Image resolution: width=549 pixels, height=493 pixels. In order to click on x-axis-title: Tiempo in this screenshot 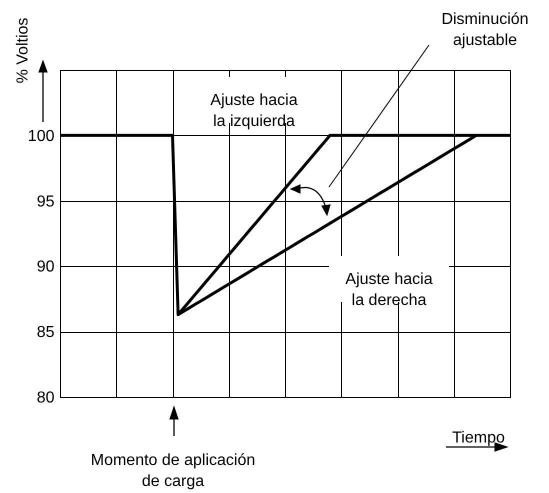, I will do `click(478, 438)`.